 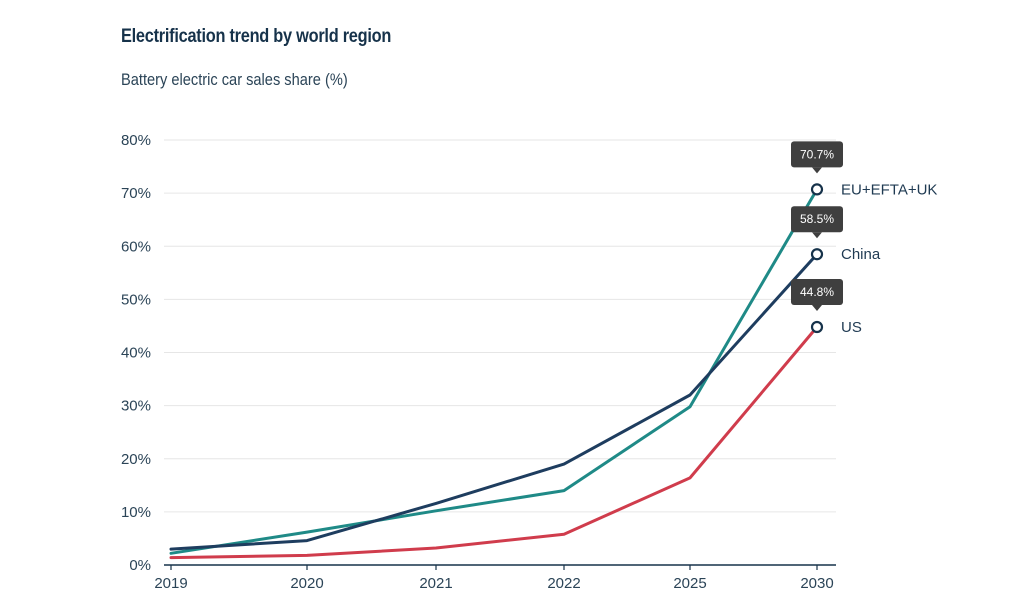 I want to click on series-label-china: China, so click(x=861, y=254).